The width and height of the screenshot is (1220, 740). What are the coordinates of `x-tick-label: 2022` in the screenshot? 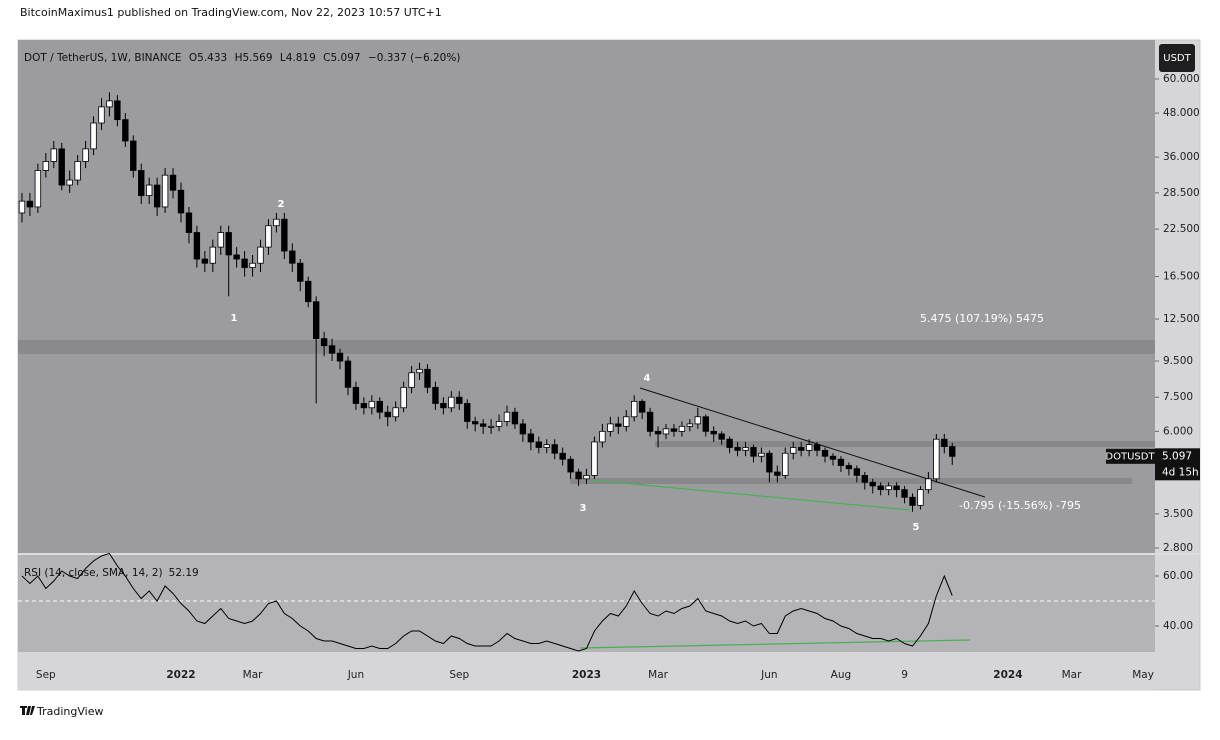 It's located at (180, 675).